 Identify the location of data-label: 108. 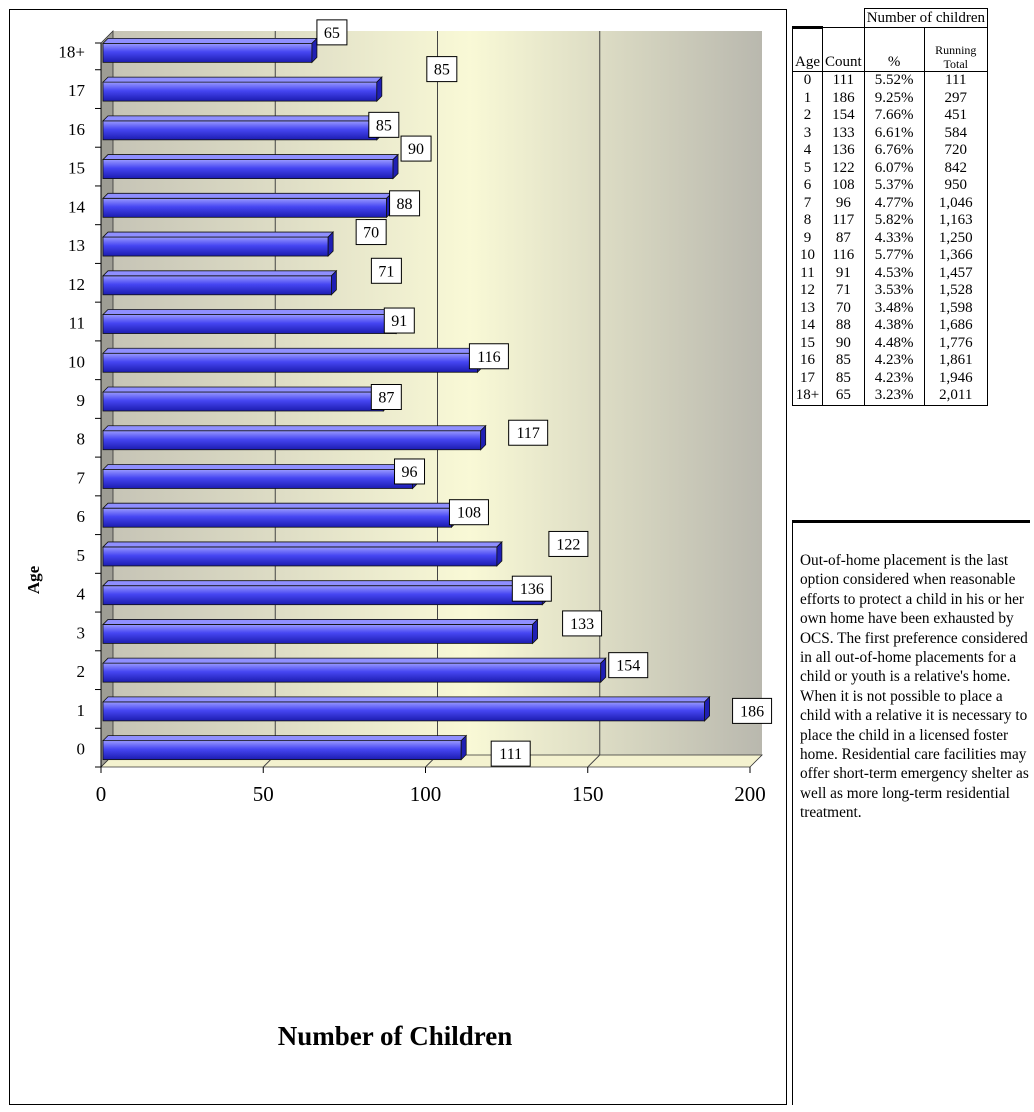
(468, 512).